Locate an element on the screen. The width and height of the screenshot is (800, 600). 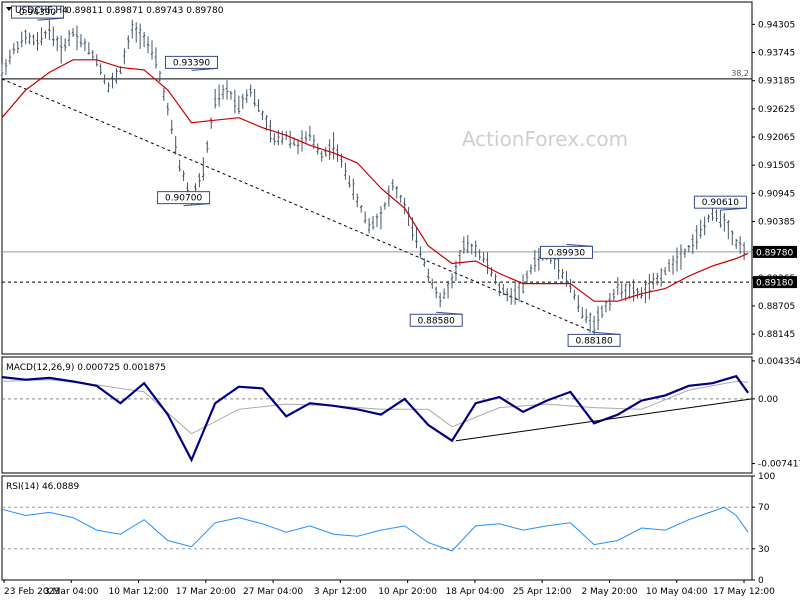
x-tick-label: 3 Apr 12:00 is located at coordinates (340, 592).